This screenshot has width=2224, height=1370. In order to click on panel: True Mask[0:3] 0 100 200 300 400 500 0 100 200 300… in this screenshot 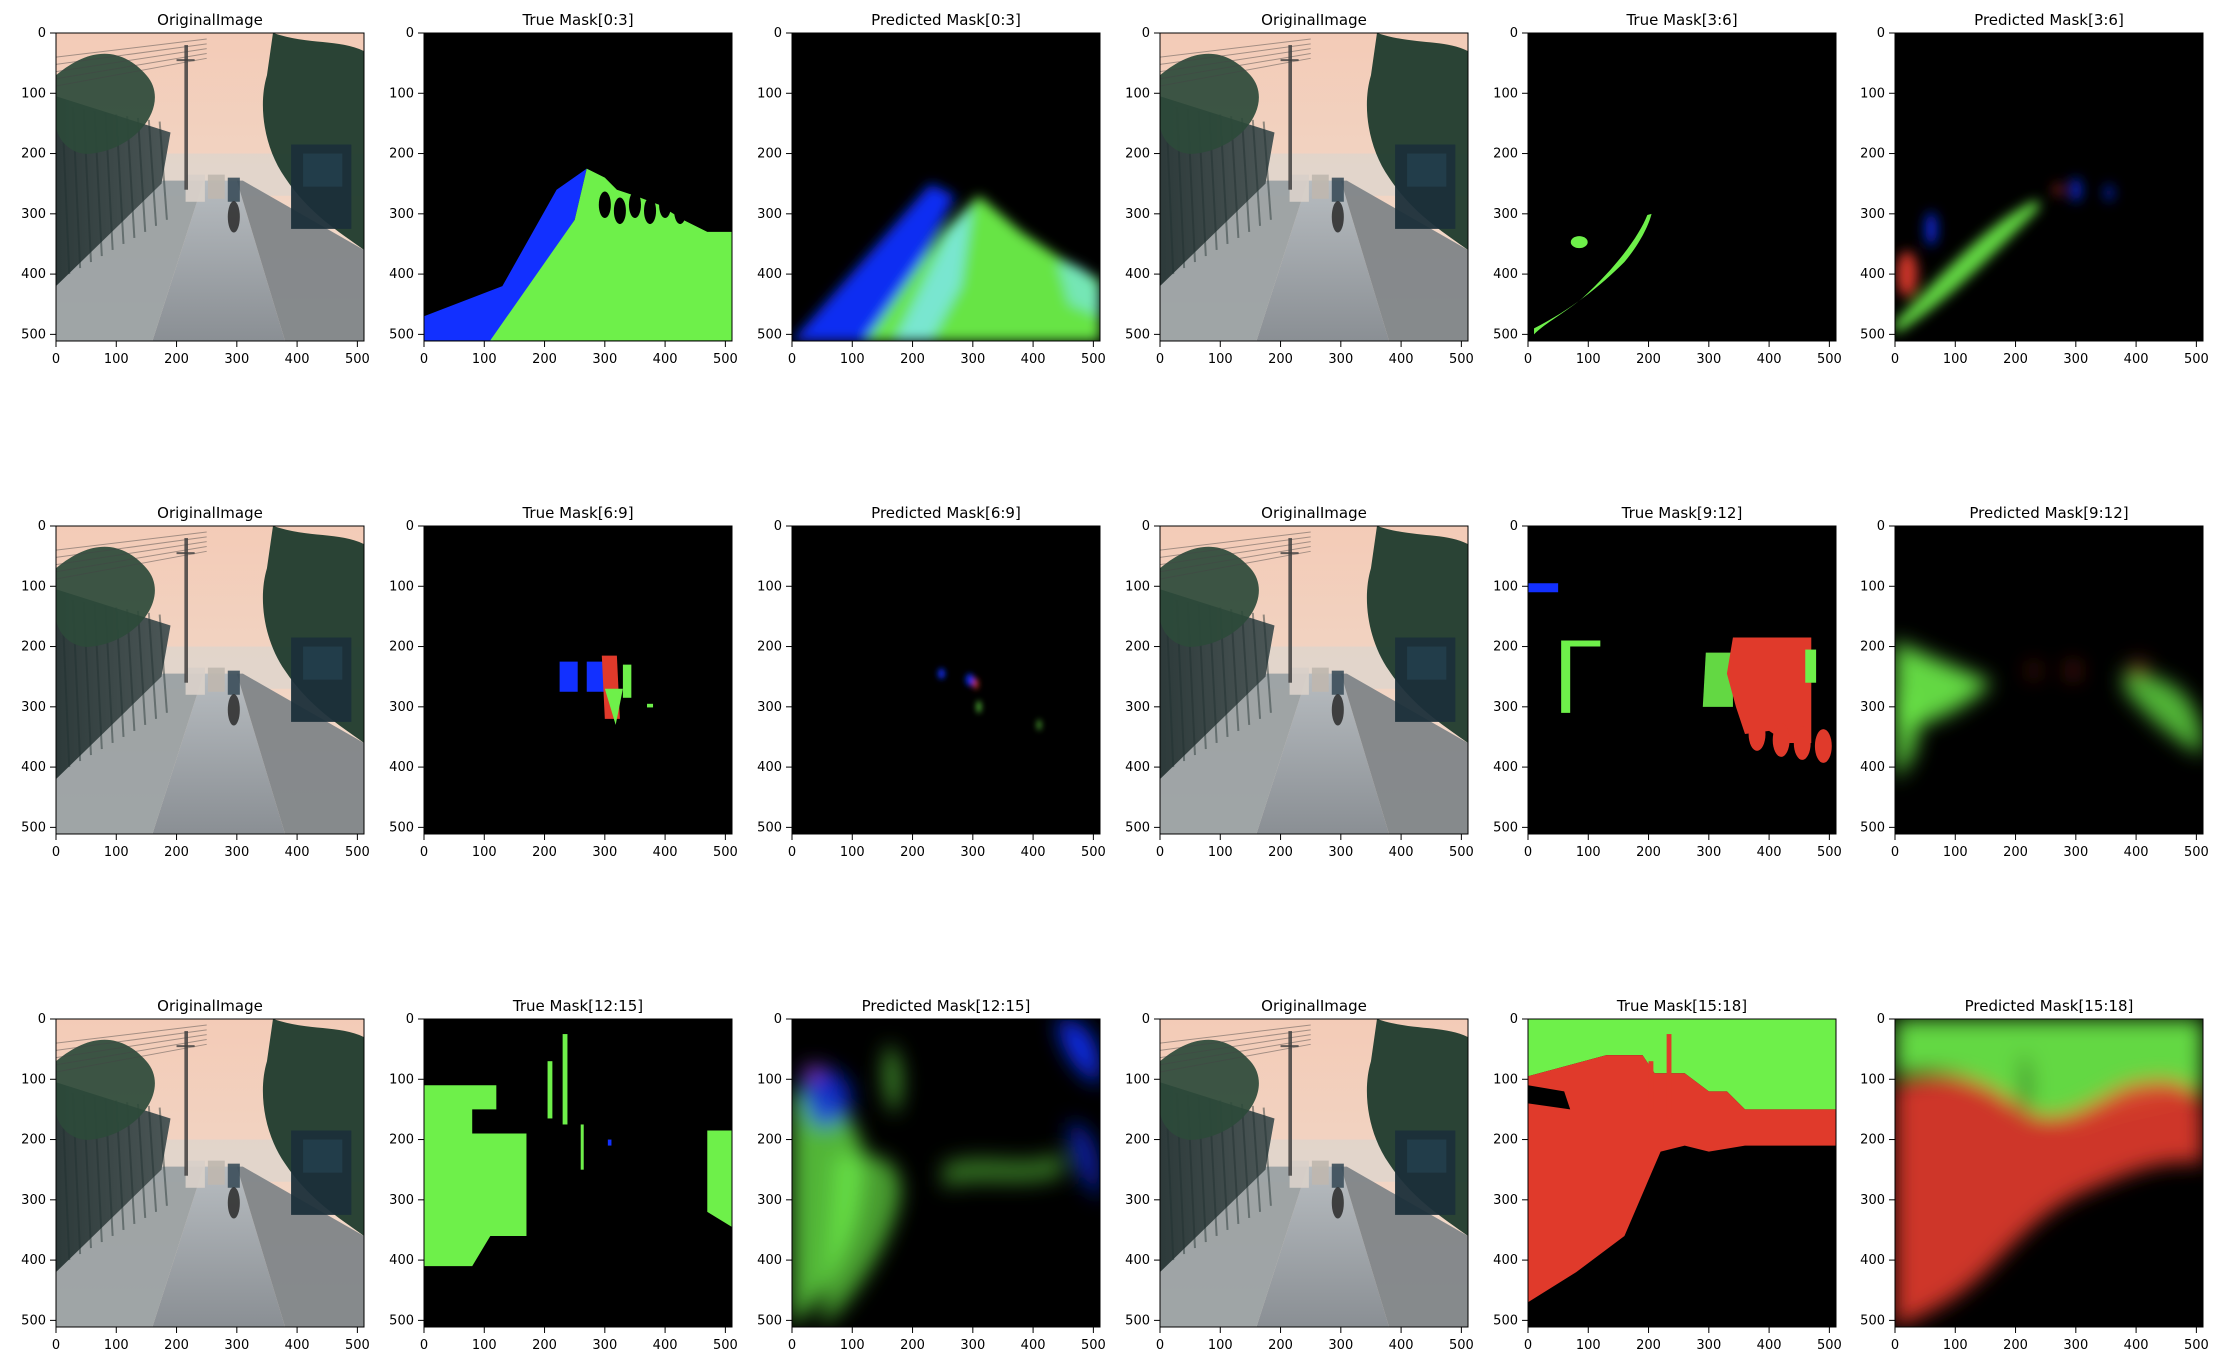, I will do `click(563, 189)`.